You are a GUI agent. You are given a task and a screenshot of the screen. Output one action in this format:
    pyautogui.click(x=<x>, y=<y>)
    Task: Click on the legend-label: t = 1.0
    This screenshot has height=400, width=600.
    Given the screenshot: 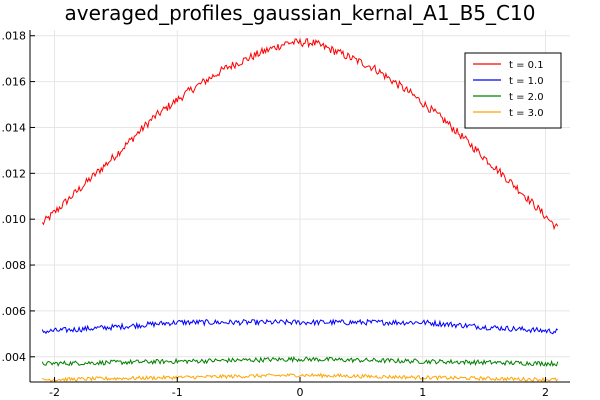 What is the action you would take?
    pyautogui.click(x=526, y=81)
    